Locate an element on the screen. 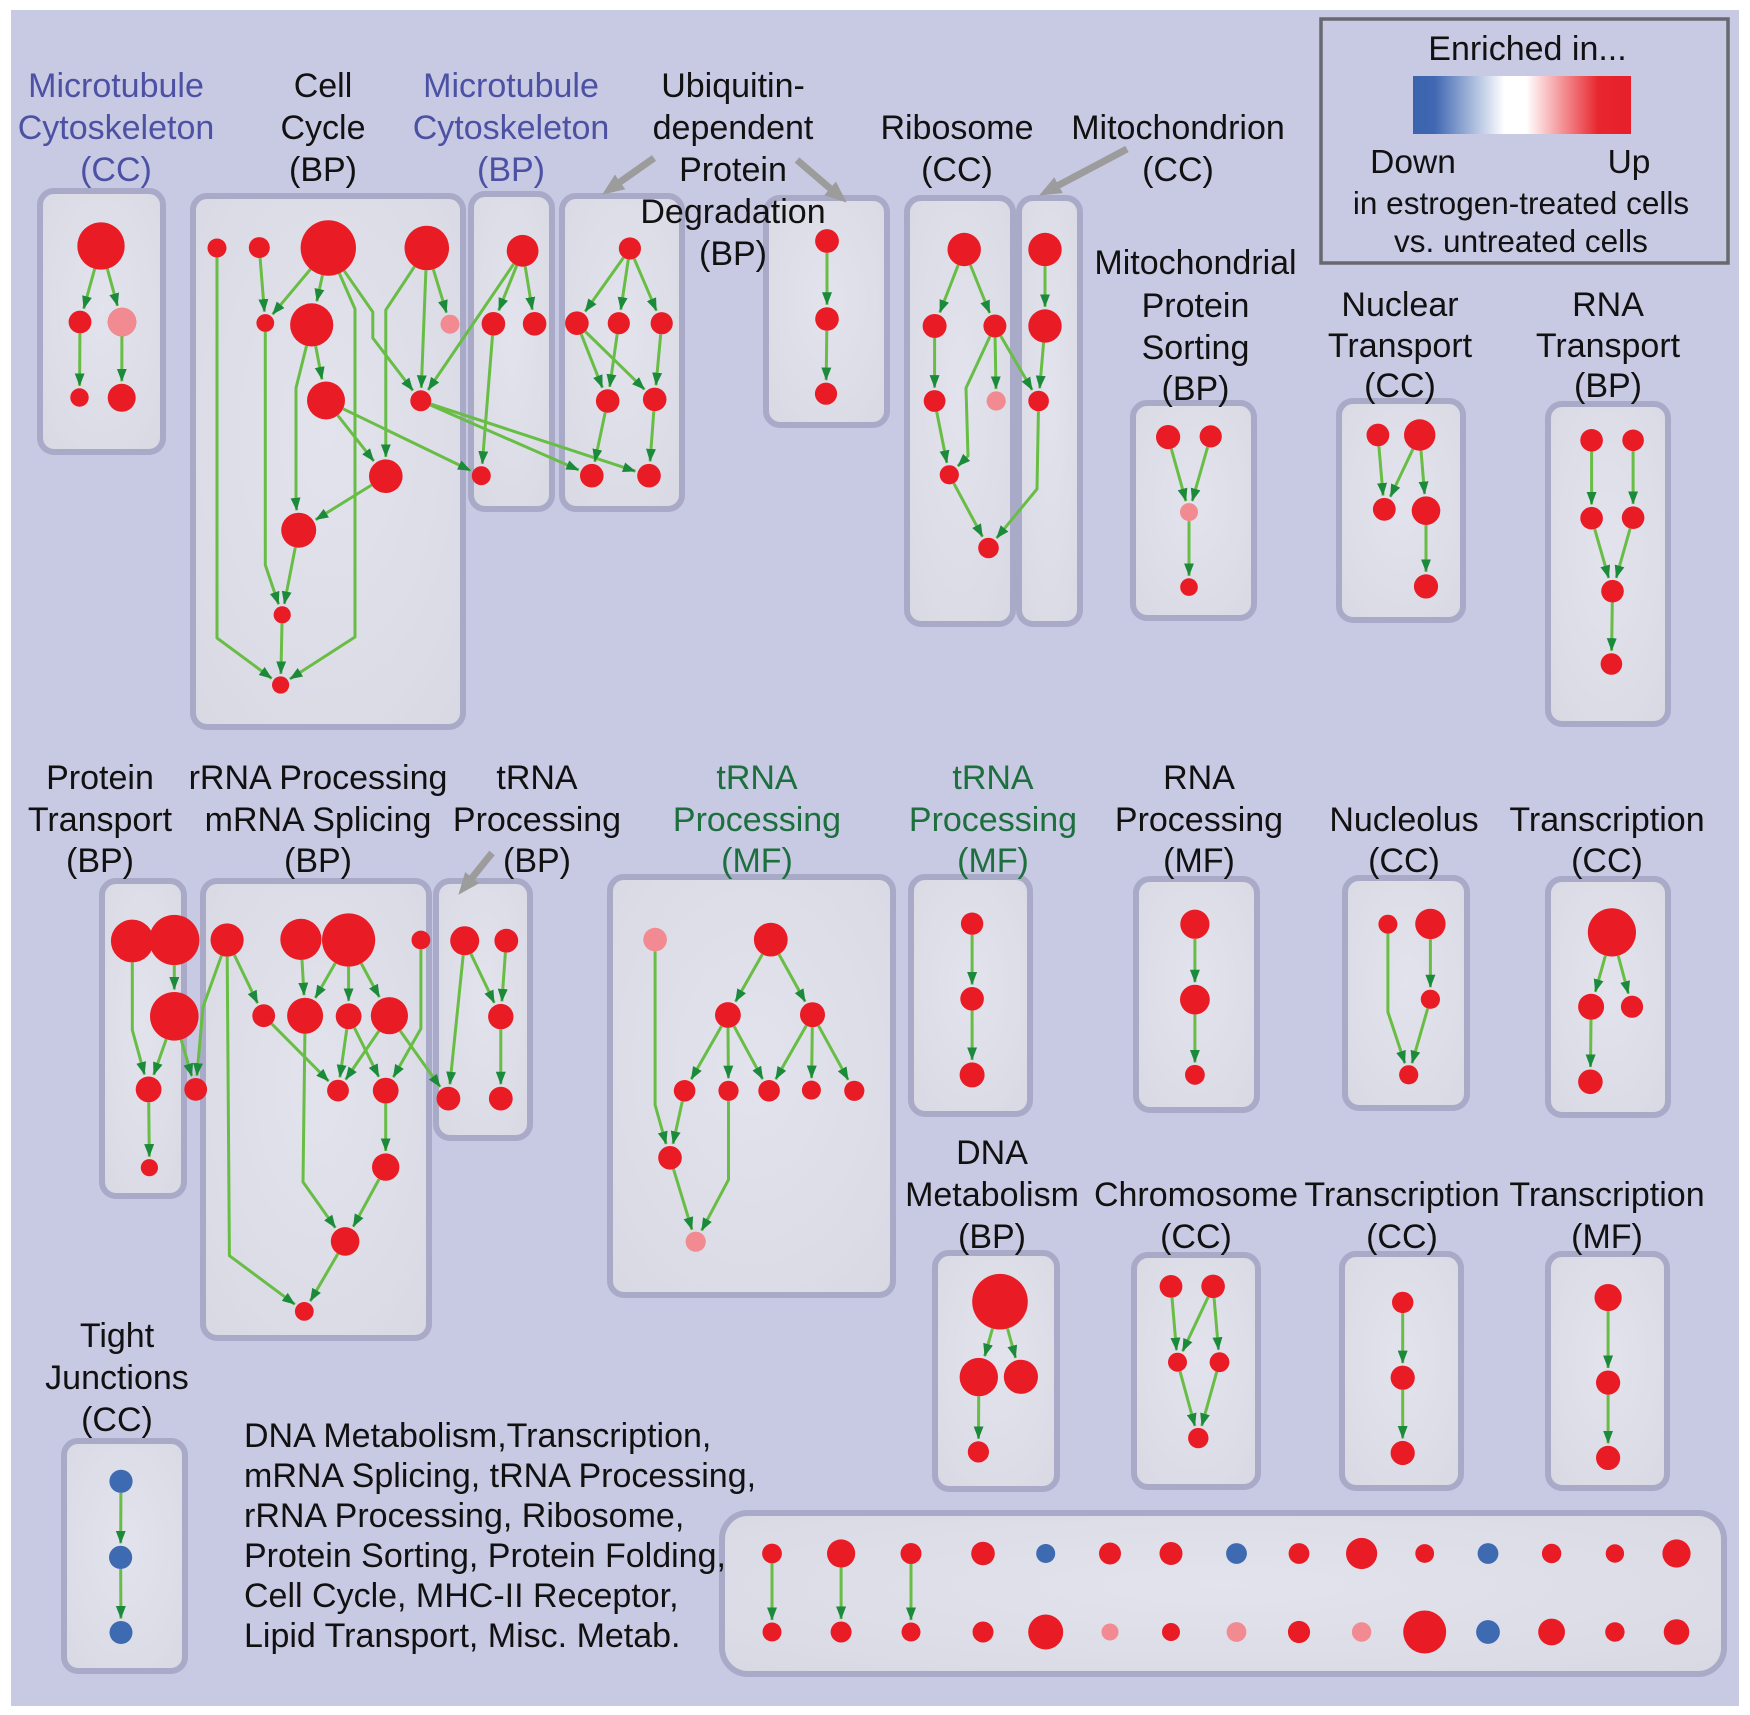 The image size is (1750, 1715). svg-text: DNA Metabolism,Transcription, is located at coordinates (477, 1436).